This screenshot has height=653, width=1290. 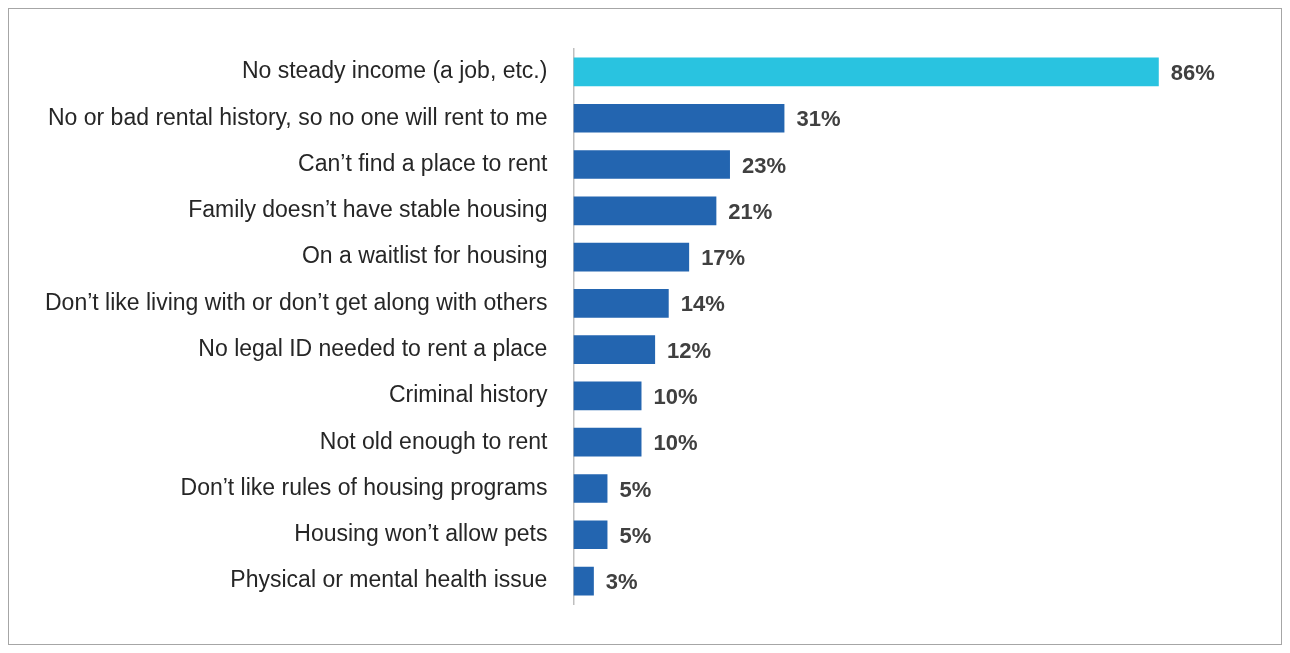 I want to click on data-label: 3%, so click(x=621, y=582).